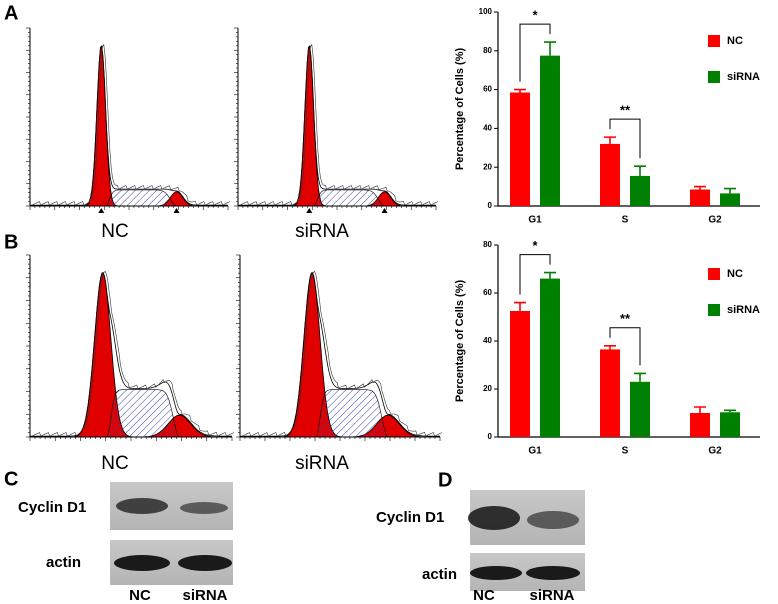 The height and width of the screenshot is (604, 778). What do you see at coordinates (445, 480) in the screenshot?
I see `panel-label: D` at bounding box center [445, 480].